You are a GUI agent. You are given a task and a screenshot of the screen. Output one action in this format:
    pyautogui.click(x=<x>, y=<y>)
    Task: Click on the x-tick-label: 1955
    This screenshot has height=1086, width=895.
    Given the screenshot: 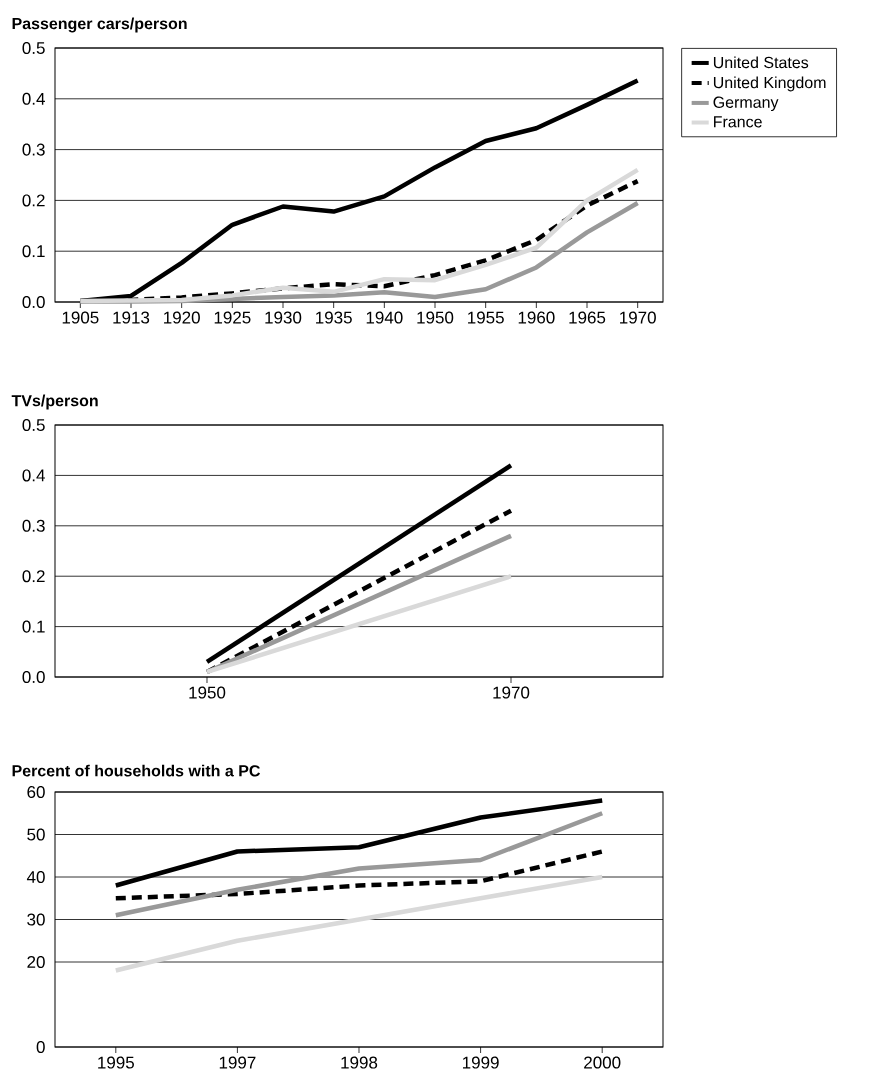 What is the action you would take?
    pyautogui.click(x=486, y=317)
    